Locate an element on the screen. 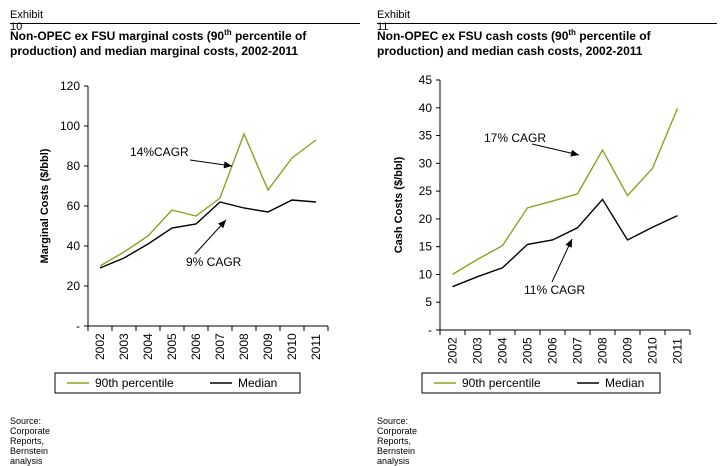 The image size is (724, 466). y-tick-label: 35 is located at coordinates (426, 136).